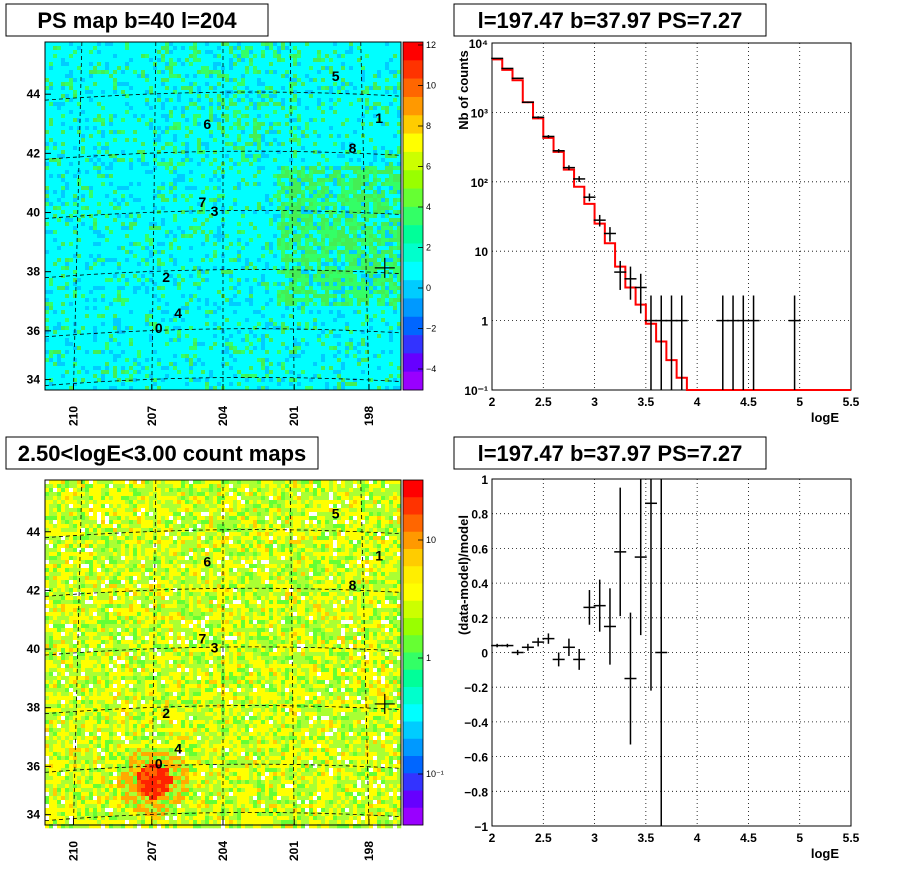 The width and height of the screenshot is (898, 871). I want to click on source-label-3: 3, so click(215, 648).